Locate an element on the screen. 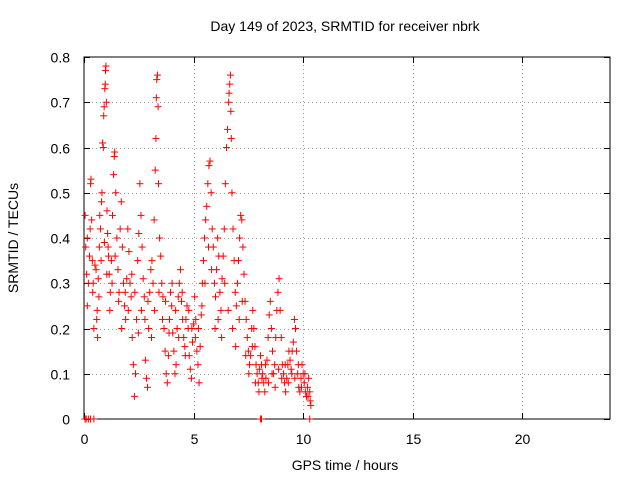  x-tick-label: 15 is located at coordinates (414, 439).